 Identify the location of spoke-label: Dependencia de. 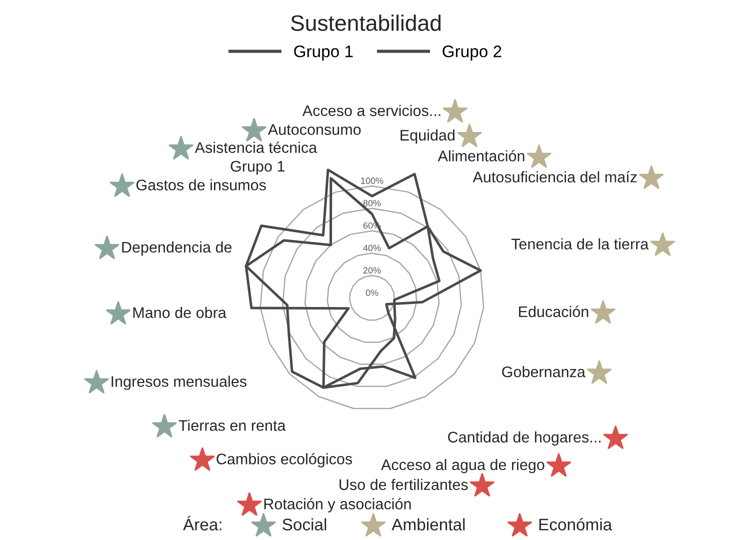
(177, 248).